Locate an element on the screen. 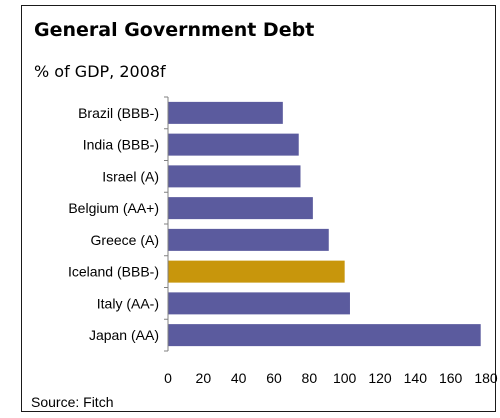  category-label-israel-a: Israel (A) is located at coordinates (130, 176).